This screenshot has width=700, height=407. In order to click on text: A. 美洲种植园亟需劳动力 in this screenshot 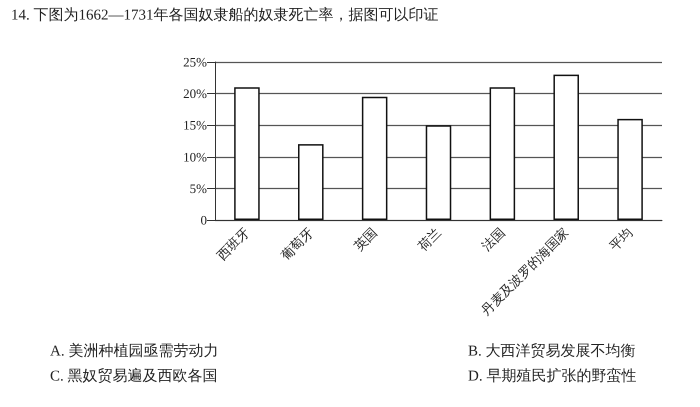, I will do `click(134, 351)`.